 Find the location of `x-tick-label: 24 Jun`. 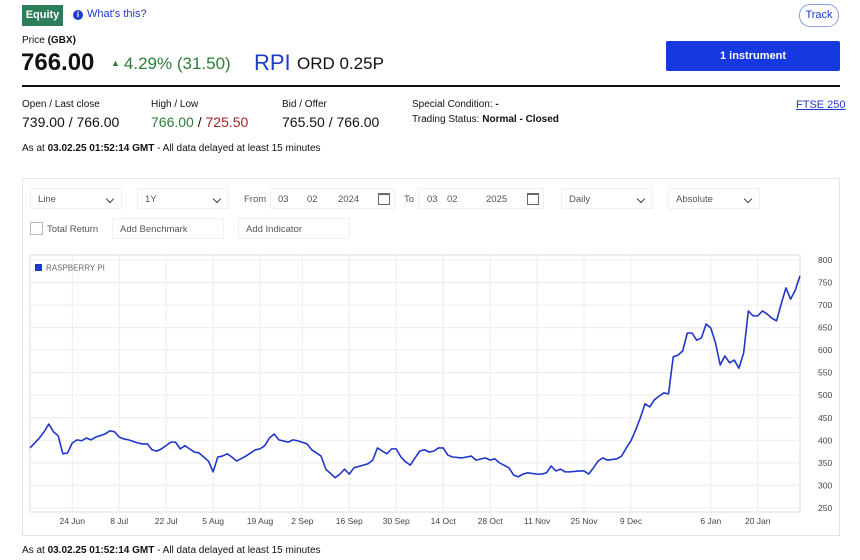

x-tick-label: 24 Jun is located at coordinates (72, 521).